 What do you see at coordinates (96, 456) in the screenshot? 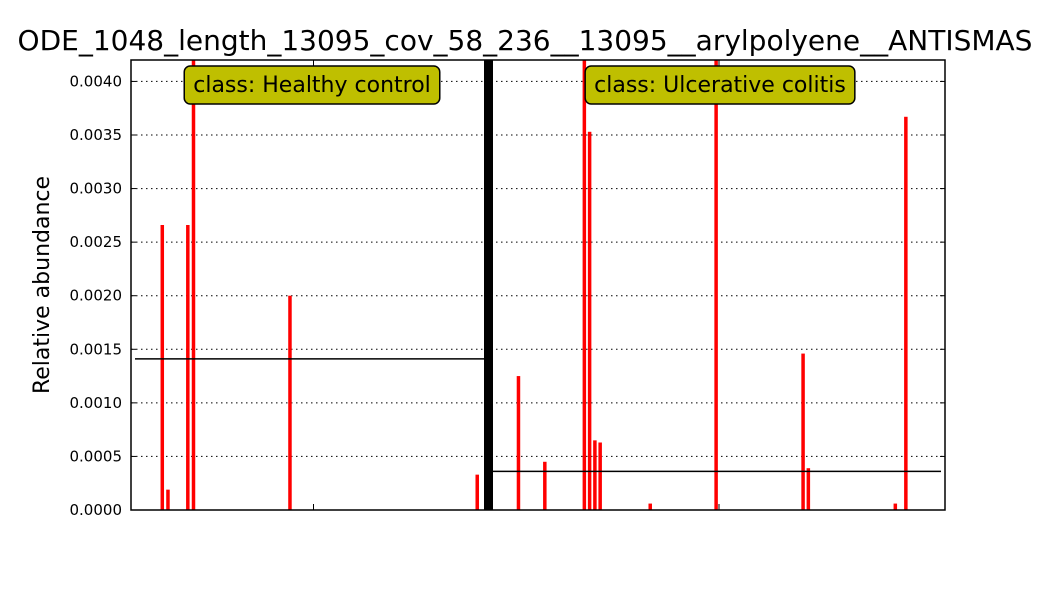
I see `y-tick-label: 0.0005` at bounding box center [96, 456].